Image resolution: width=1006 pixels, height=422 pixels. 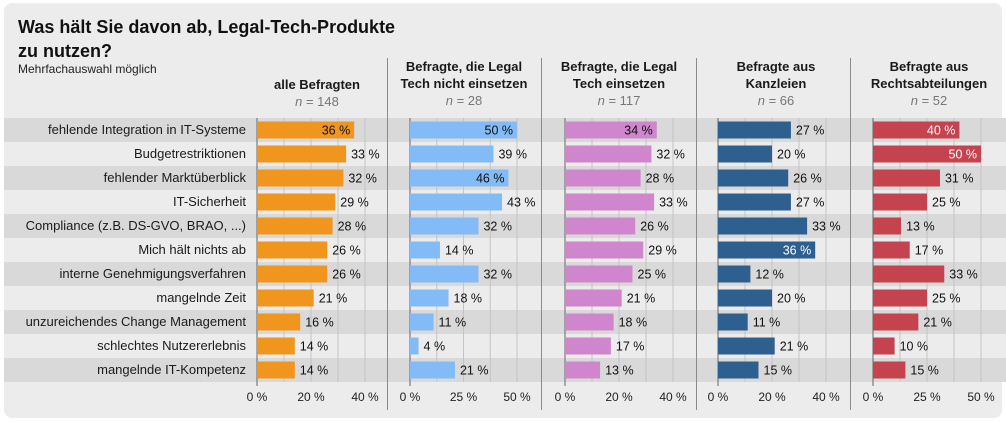 I want to click on x-tick-label: 0 %, so click(x=718, y=397).